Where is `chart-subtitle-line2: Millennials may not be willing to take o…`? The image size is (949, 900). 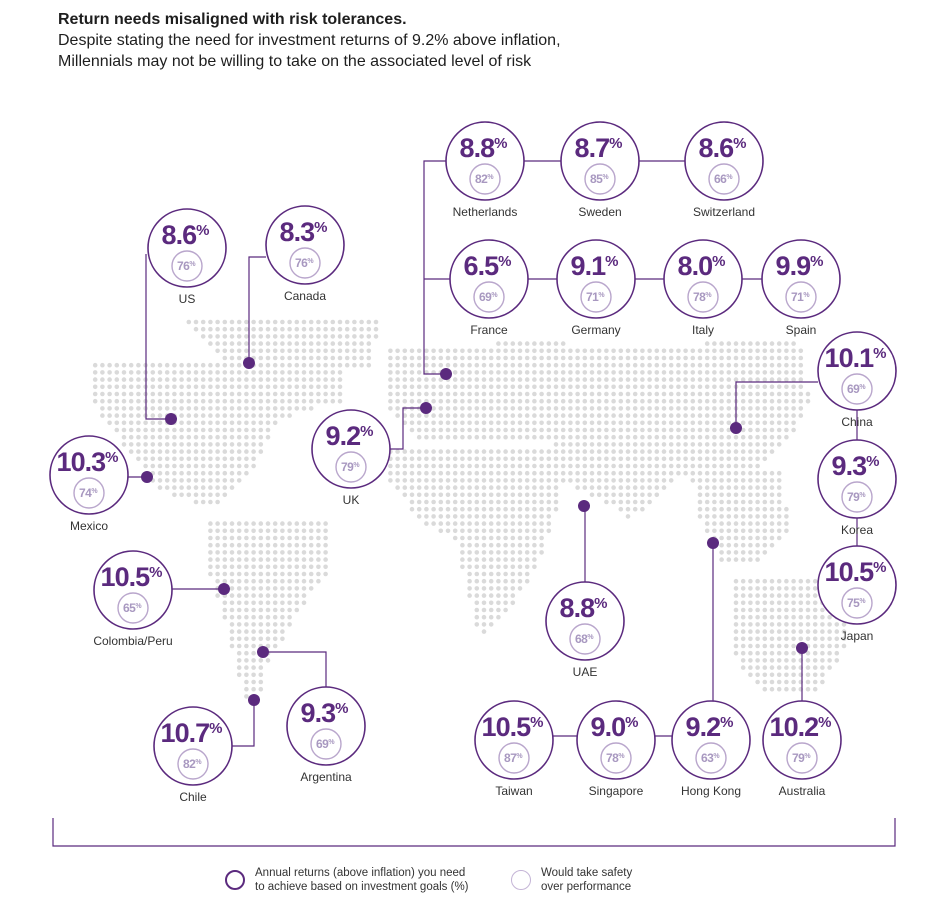
chart-subtitle-line2: Millennials may not be willing to take o… is located at coordinates (295, 61).